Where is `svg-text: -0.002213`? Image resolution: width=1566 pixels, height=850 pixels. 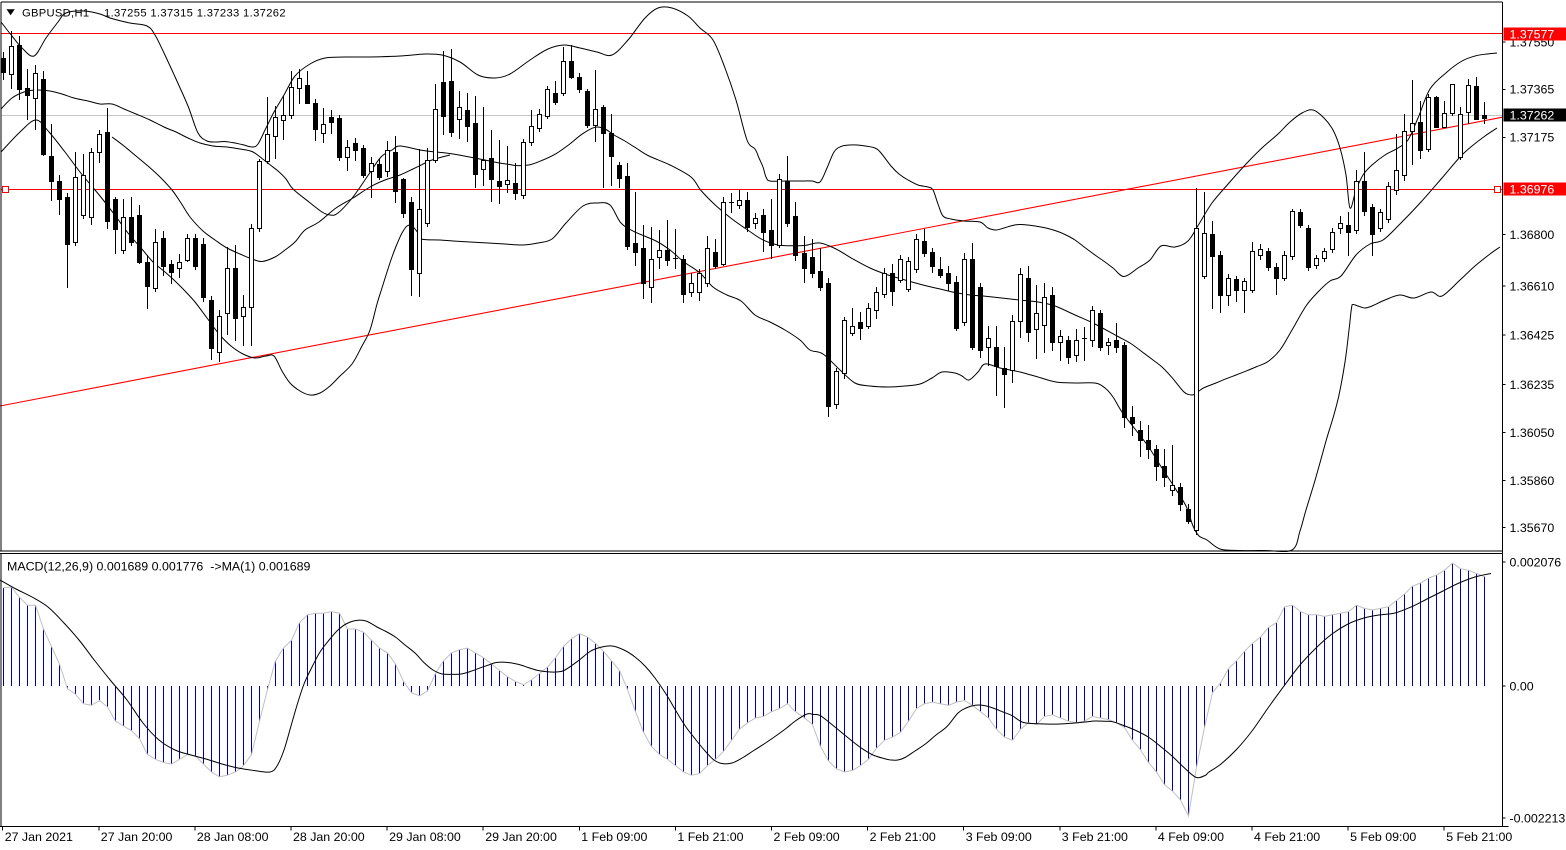
svg-text: -0.002213 is located at coordinates (1538, 818).